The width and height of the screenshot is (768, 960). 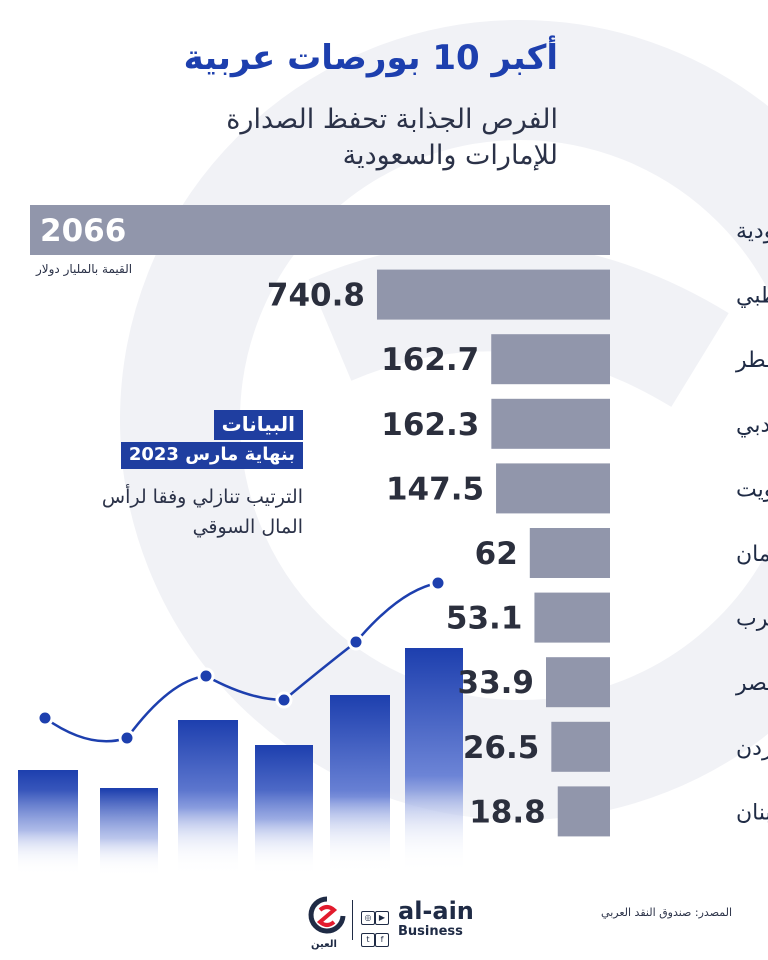 What do you see at coordinates (316, 296) in the screenshot?
I see `value-label-1: 740.8` at bounding box center [316, 296].